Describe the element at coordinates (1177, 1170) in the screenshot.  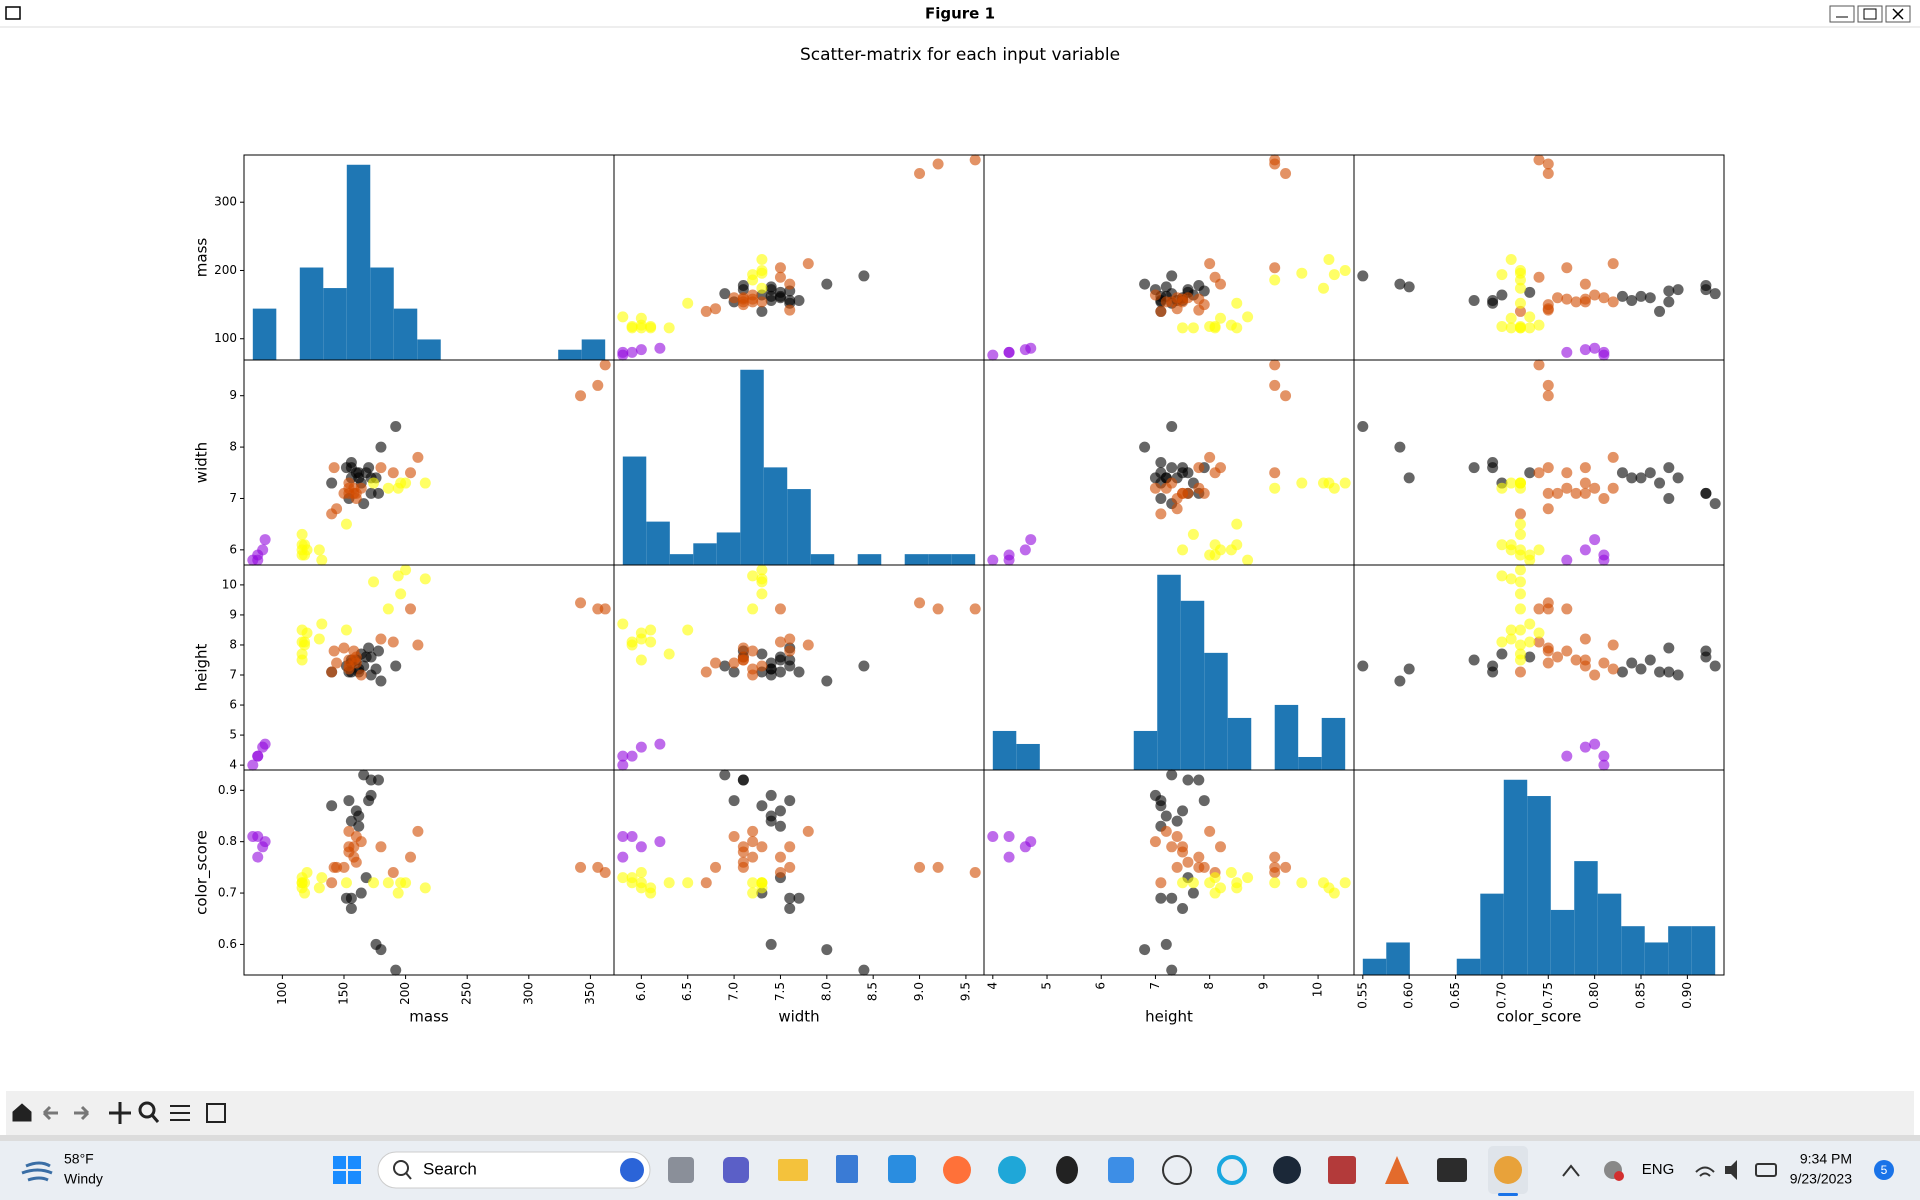
I see `dell-icon` at that location.